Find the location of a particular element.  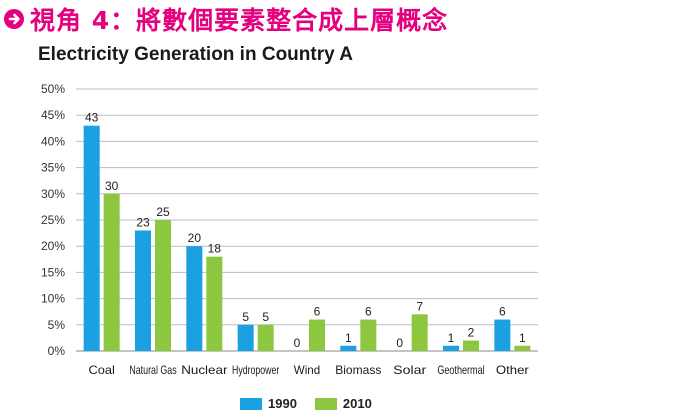

data-label: 2 is located at coordinates (471, 333).